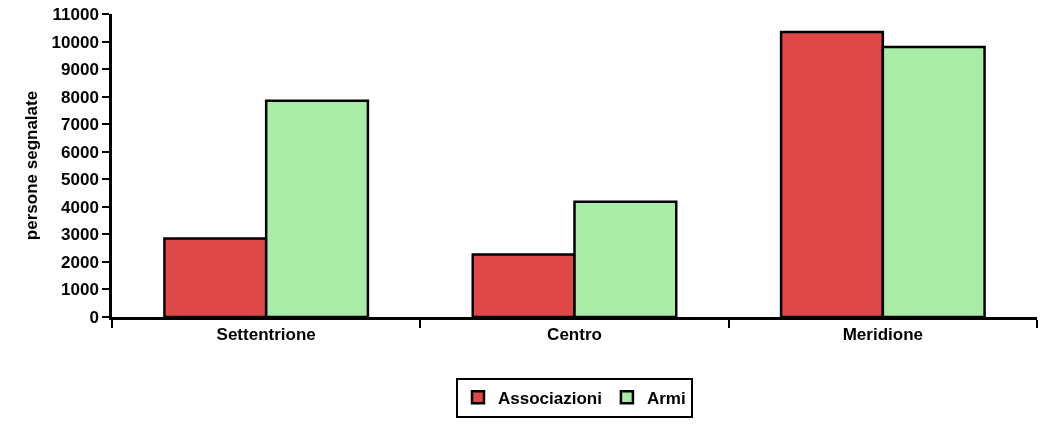 The width and height of the screenshot is (1059, 430). What do you see at coordinates (80, 125) in the screenshot?
I see `y-tick-label: 7000` at bounding box center [80, 125].